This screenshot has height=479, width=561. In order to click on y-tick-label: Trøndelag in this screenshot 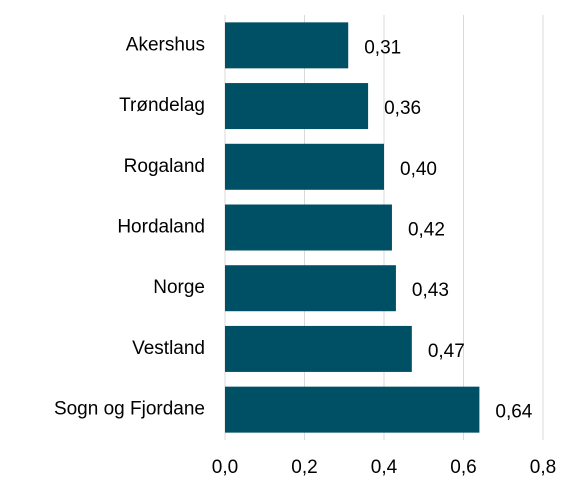, I will do `click(162, 105)`.